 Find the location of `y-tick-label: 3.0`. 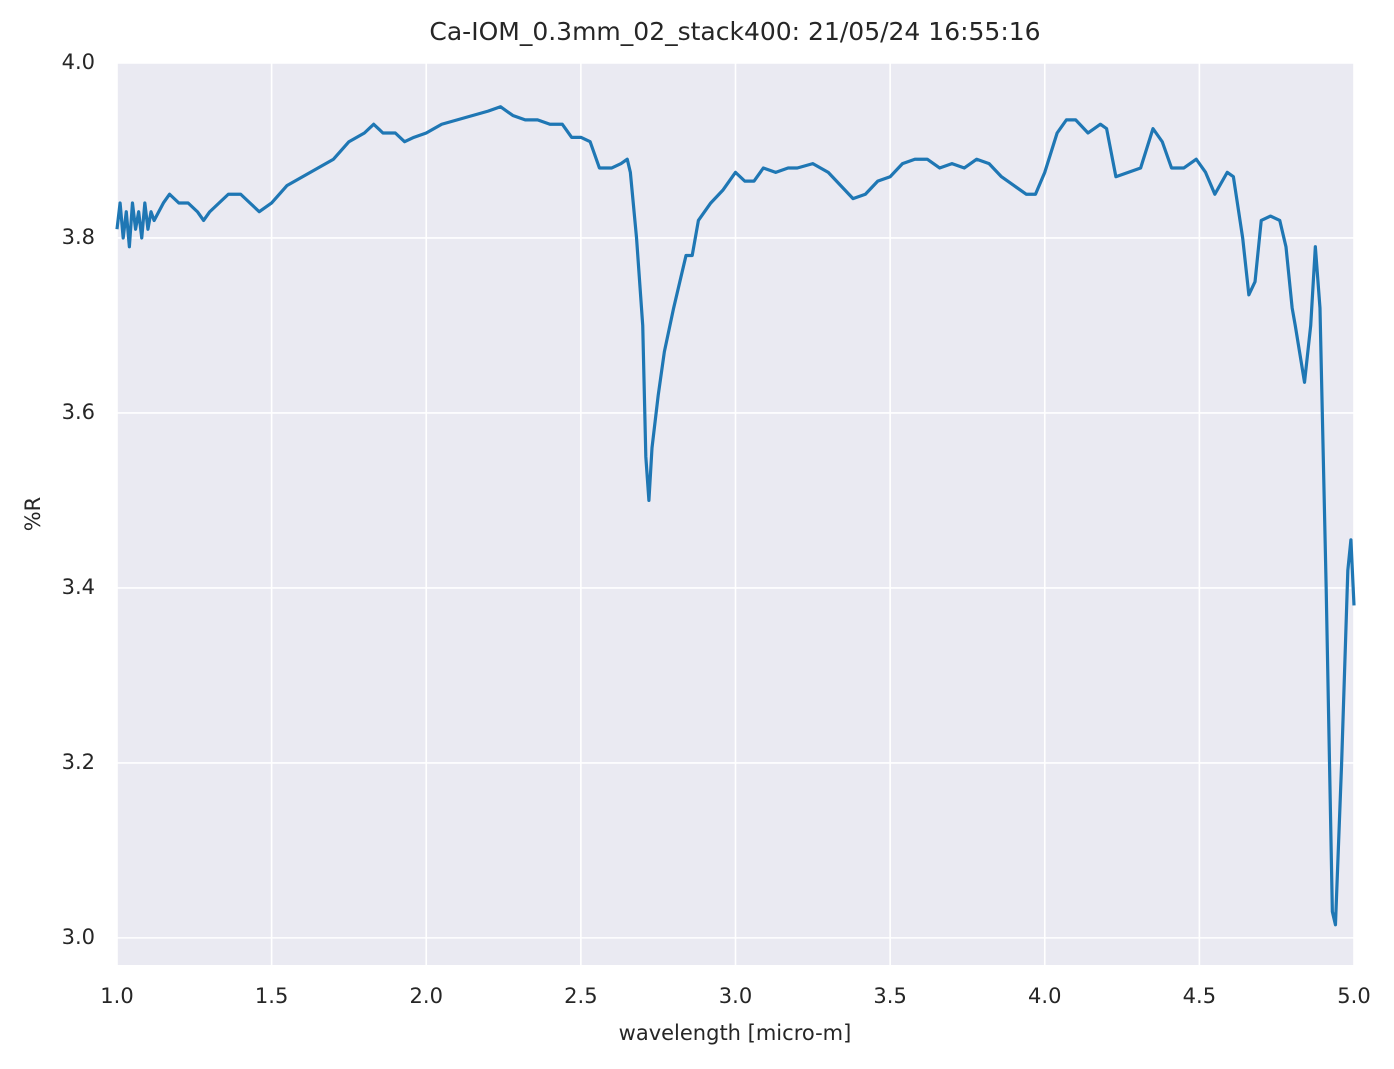

y-tick-label: 3.0 is located at coordinates (78, 937).